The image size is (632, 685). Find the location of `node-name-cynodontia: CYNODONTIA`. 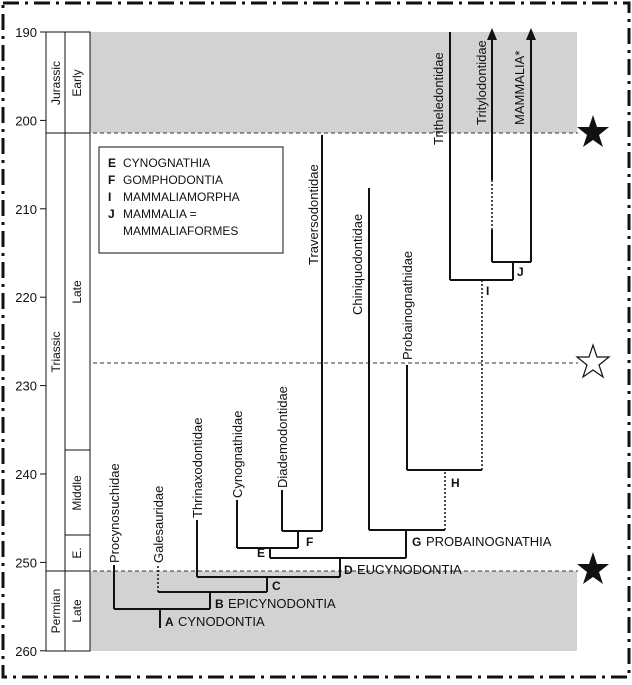

node-name-cynodontia: CYNODONTIA is located at coordinates (221, 621).